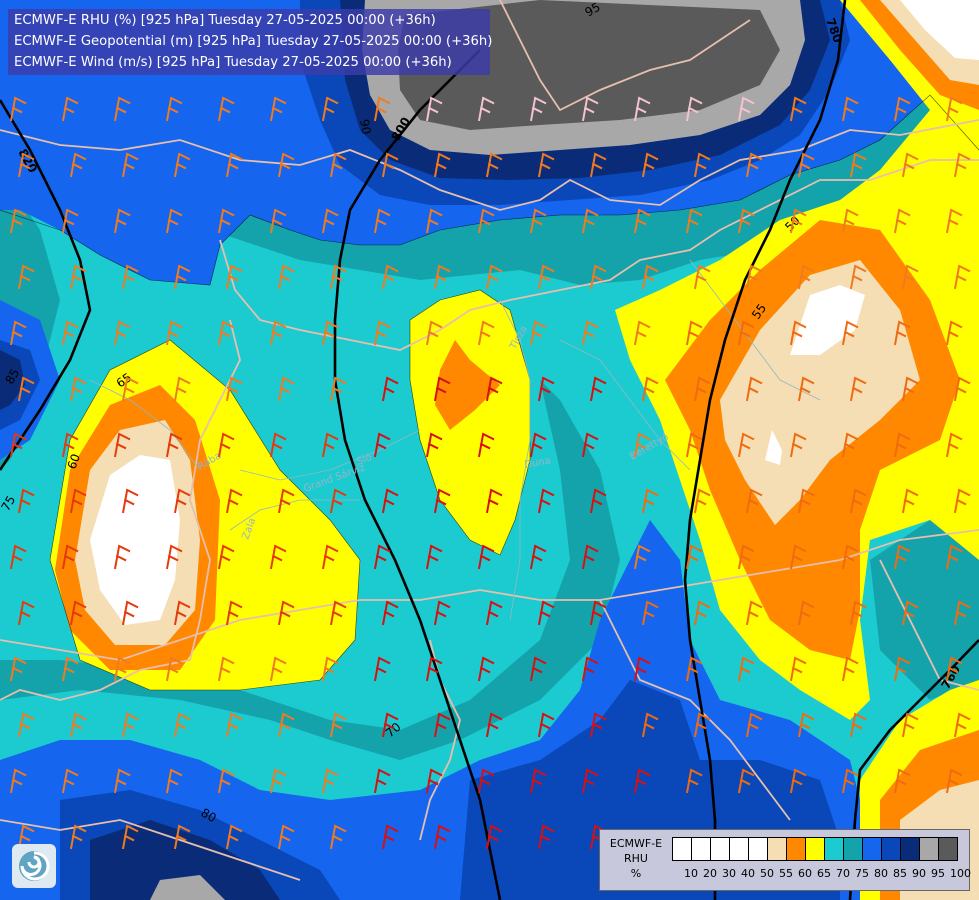 The height and width of the screenshot is (900, 979). I want to click on legend-title: ECMWF-E RHU %, so click(636, 858).